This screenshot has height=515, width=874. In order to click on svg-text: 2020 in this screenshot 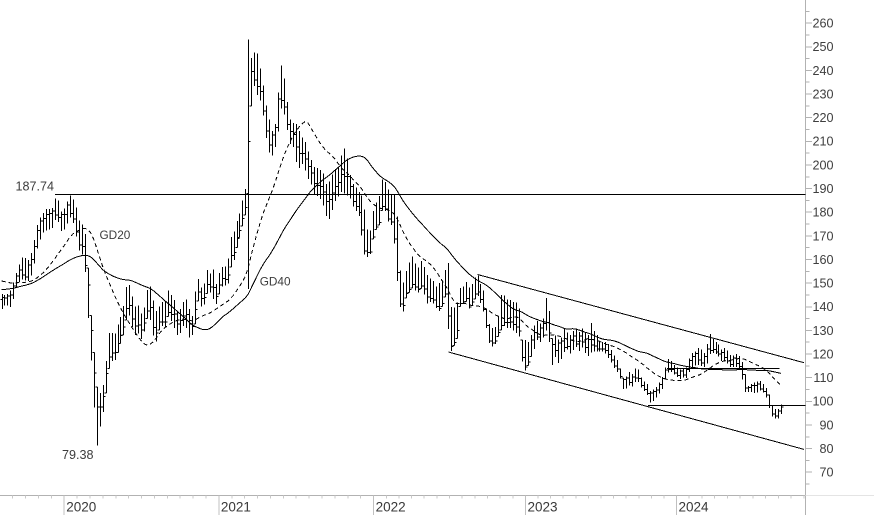, I will do `click(81, 507)`.